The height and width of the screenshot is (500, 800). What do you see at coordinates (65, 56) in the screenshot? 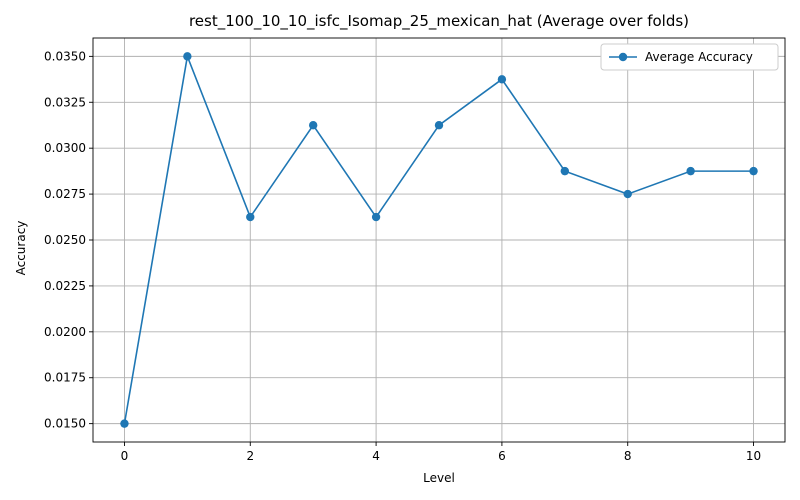
I see `y-tick-label: 0.0350` at bounding box center [65, 56].